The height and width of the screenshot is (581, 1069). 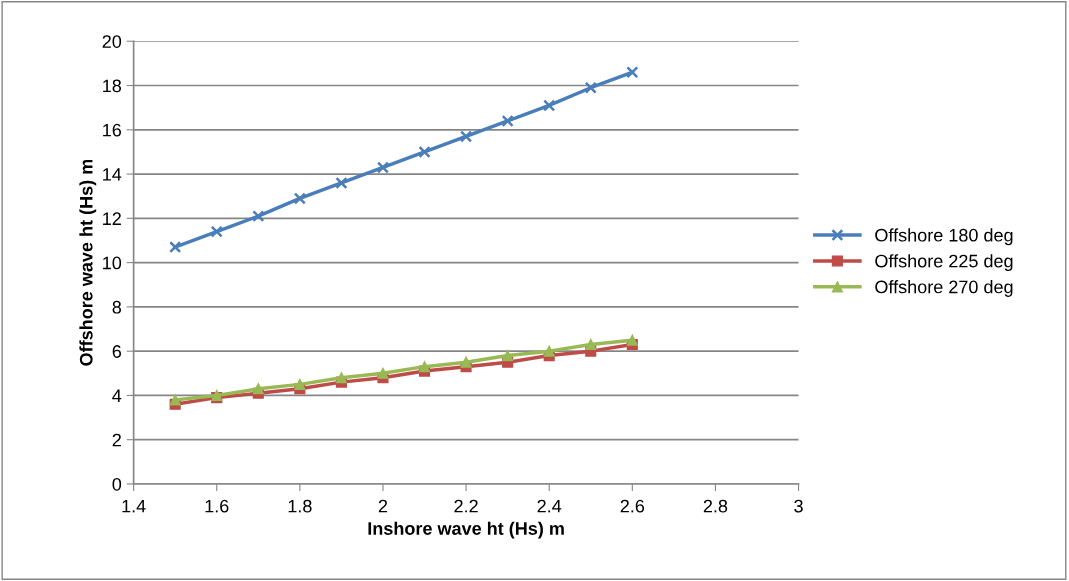 I want to click on x-axis-title: Inshore wave ht (Hs) m, so click(x=466, y=530).